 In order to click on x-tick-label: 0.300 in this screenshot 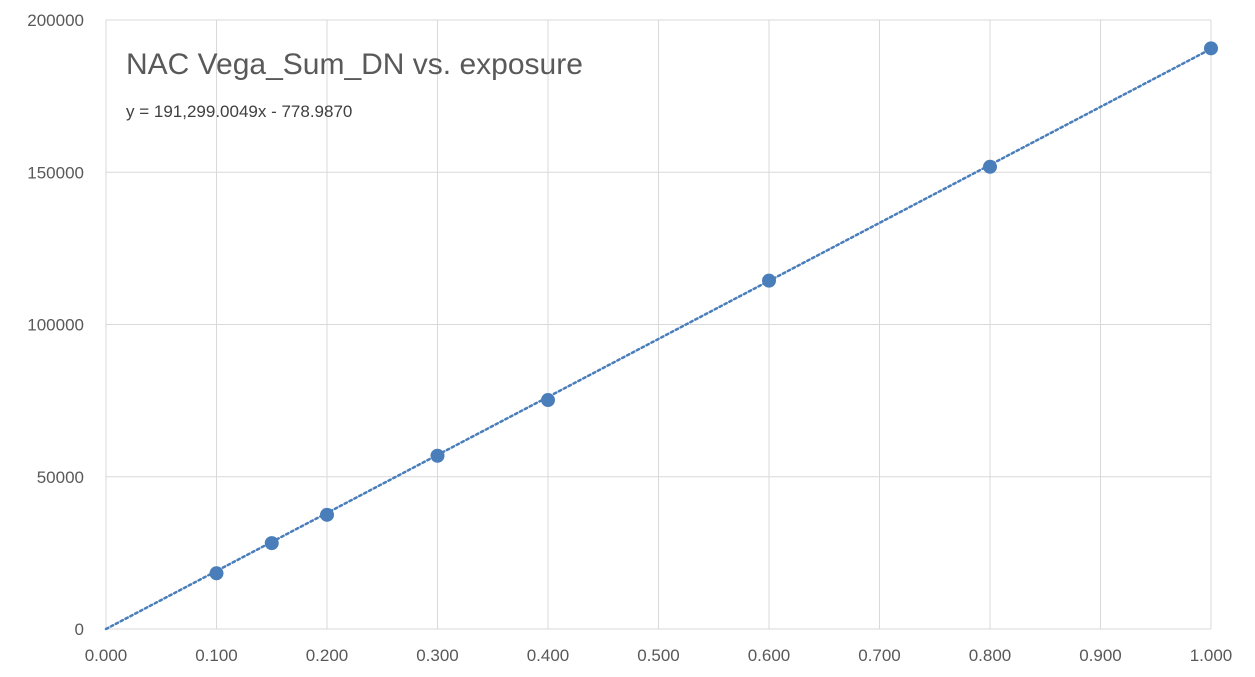, I will do `click(437, 655)`.